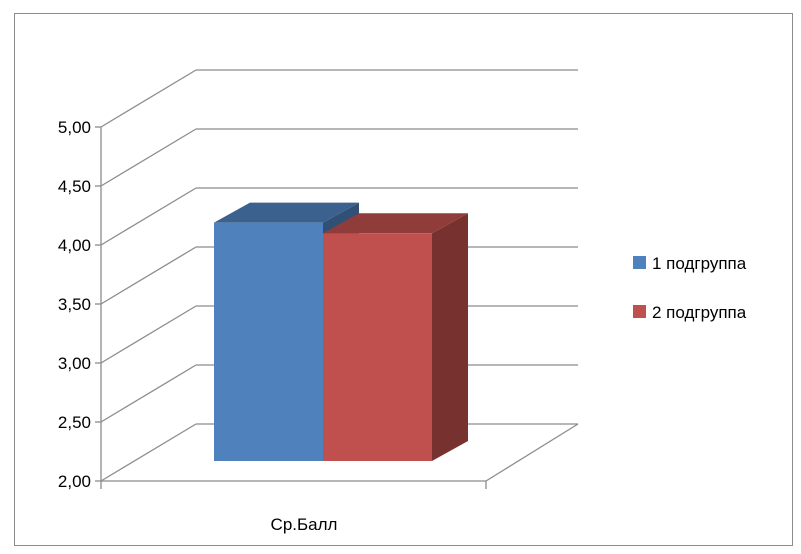 Image resolution: width=801 pixels, height=554 pixels. Describe the element at coordinates (74, 422) in the screenshot. I see `y-tick-label: 2,50` at that location.